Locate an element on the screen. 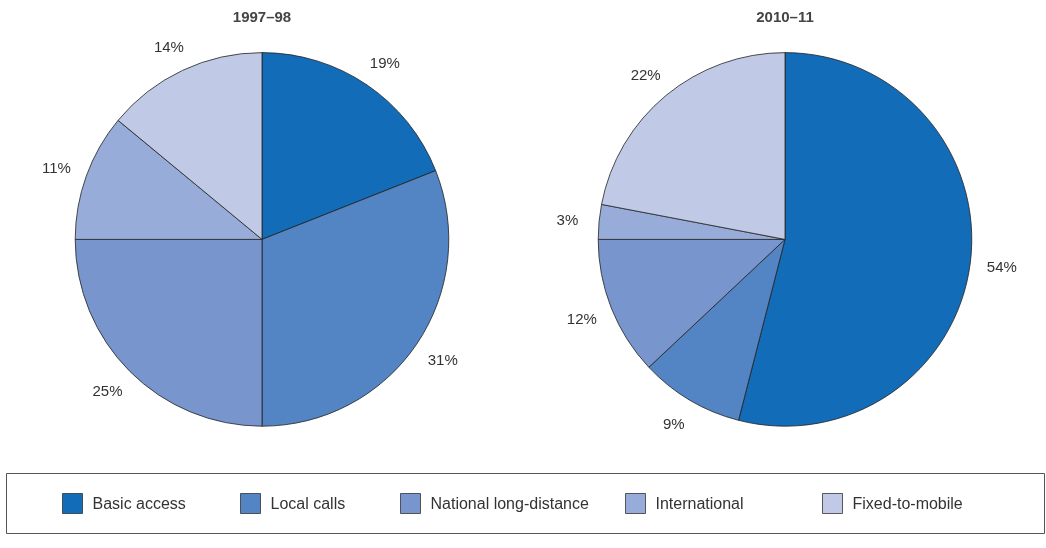 The image size is (1046, 548). data-label: 25% is located at coordinates (107, 391).